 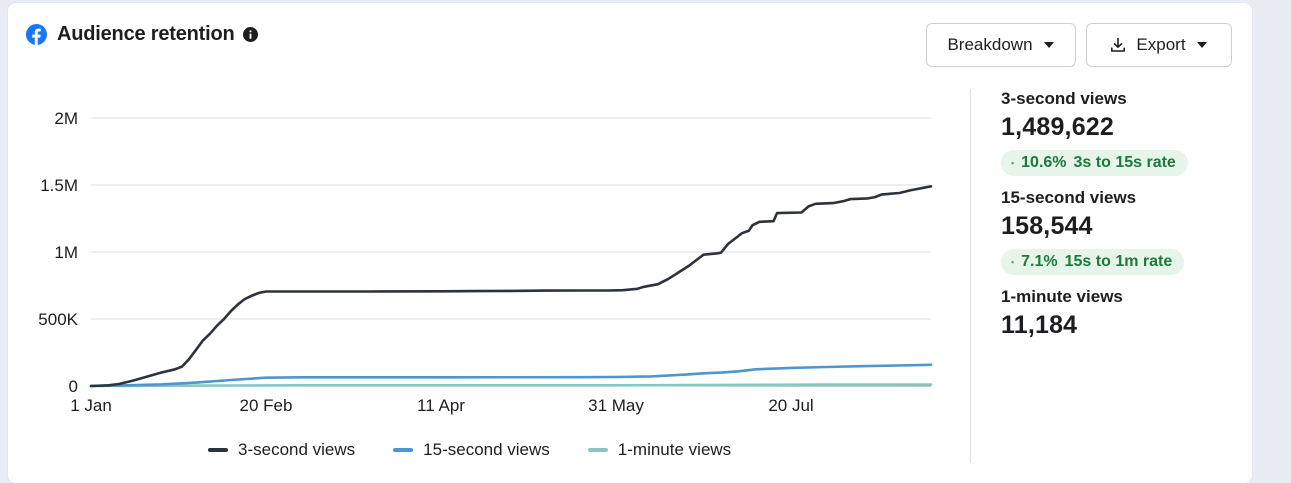 I want to click on rate-badge-3s-15s: • 10.6% 3s to 15s rate, so click(x=1094, y=163).